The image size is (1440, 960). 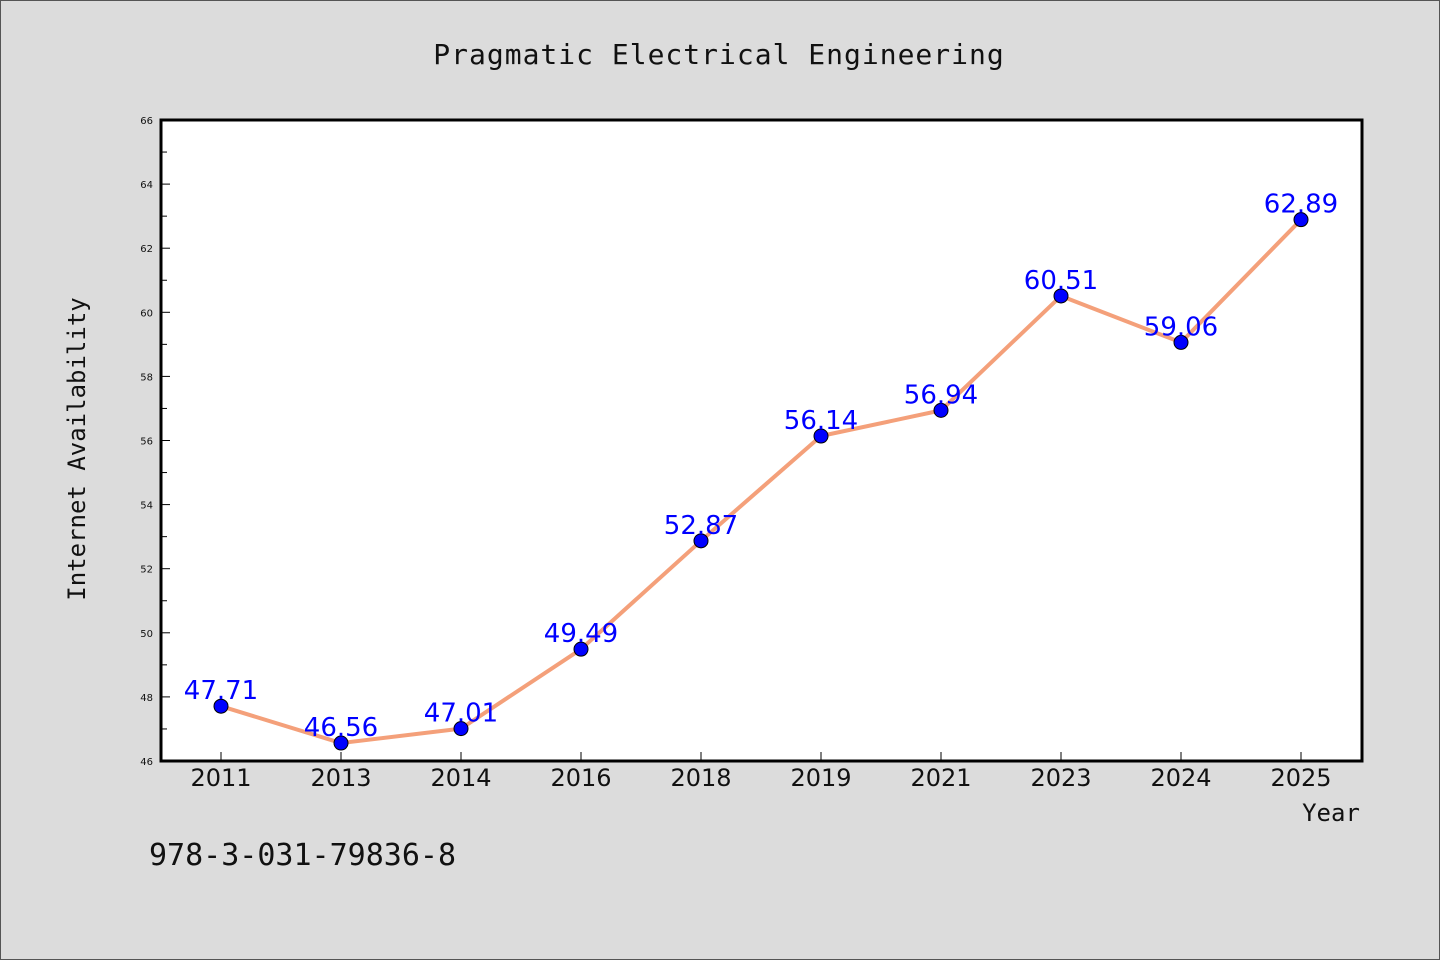 What do you see at coordinates (1180, 778) in the screenshot?
I see `x-tick-label: 2024` at bounding box center [1180, 778].